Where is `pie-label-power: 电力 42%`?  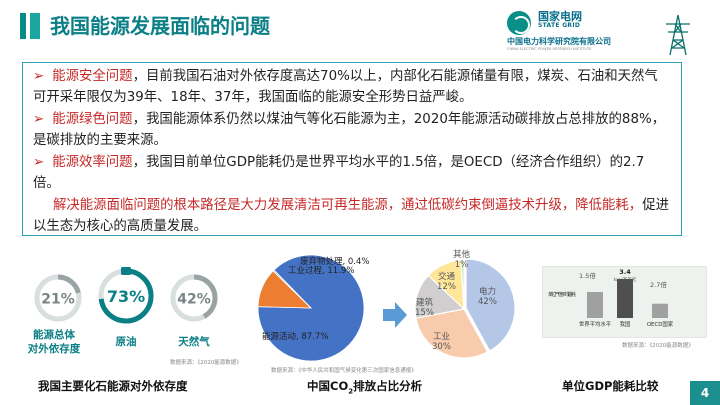
pie-label-power: 电力 42% is located at coordinates (487, 297).